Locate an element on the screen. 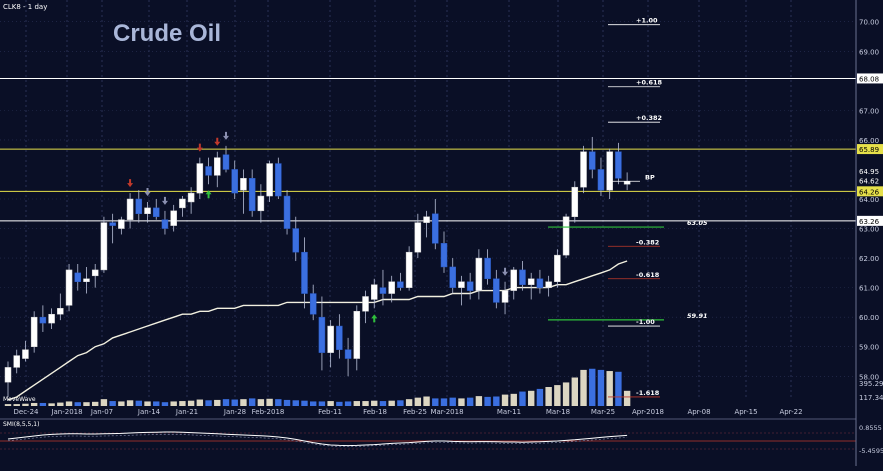 The image size is (883, 471). price-level-label: 65.89 is located at coordinates (869, 150).